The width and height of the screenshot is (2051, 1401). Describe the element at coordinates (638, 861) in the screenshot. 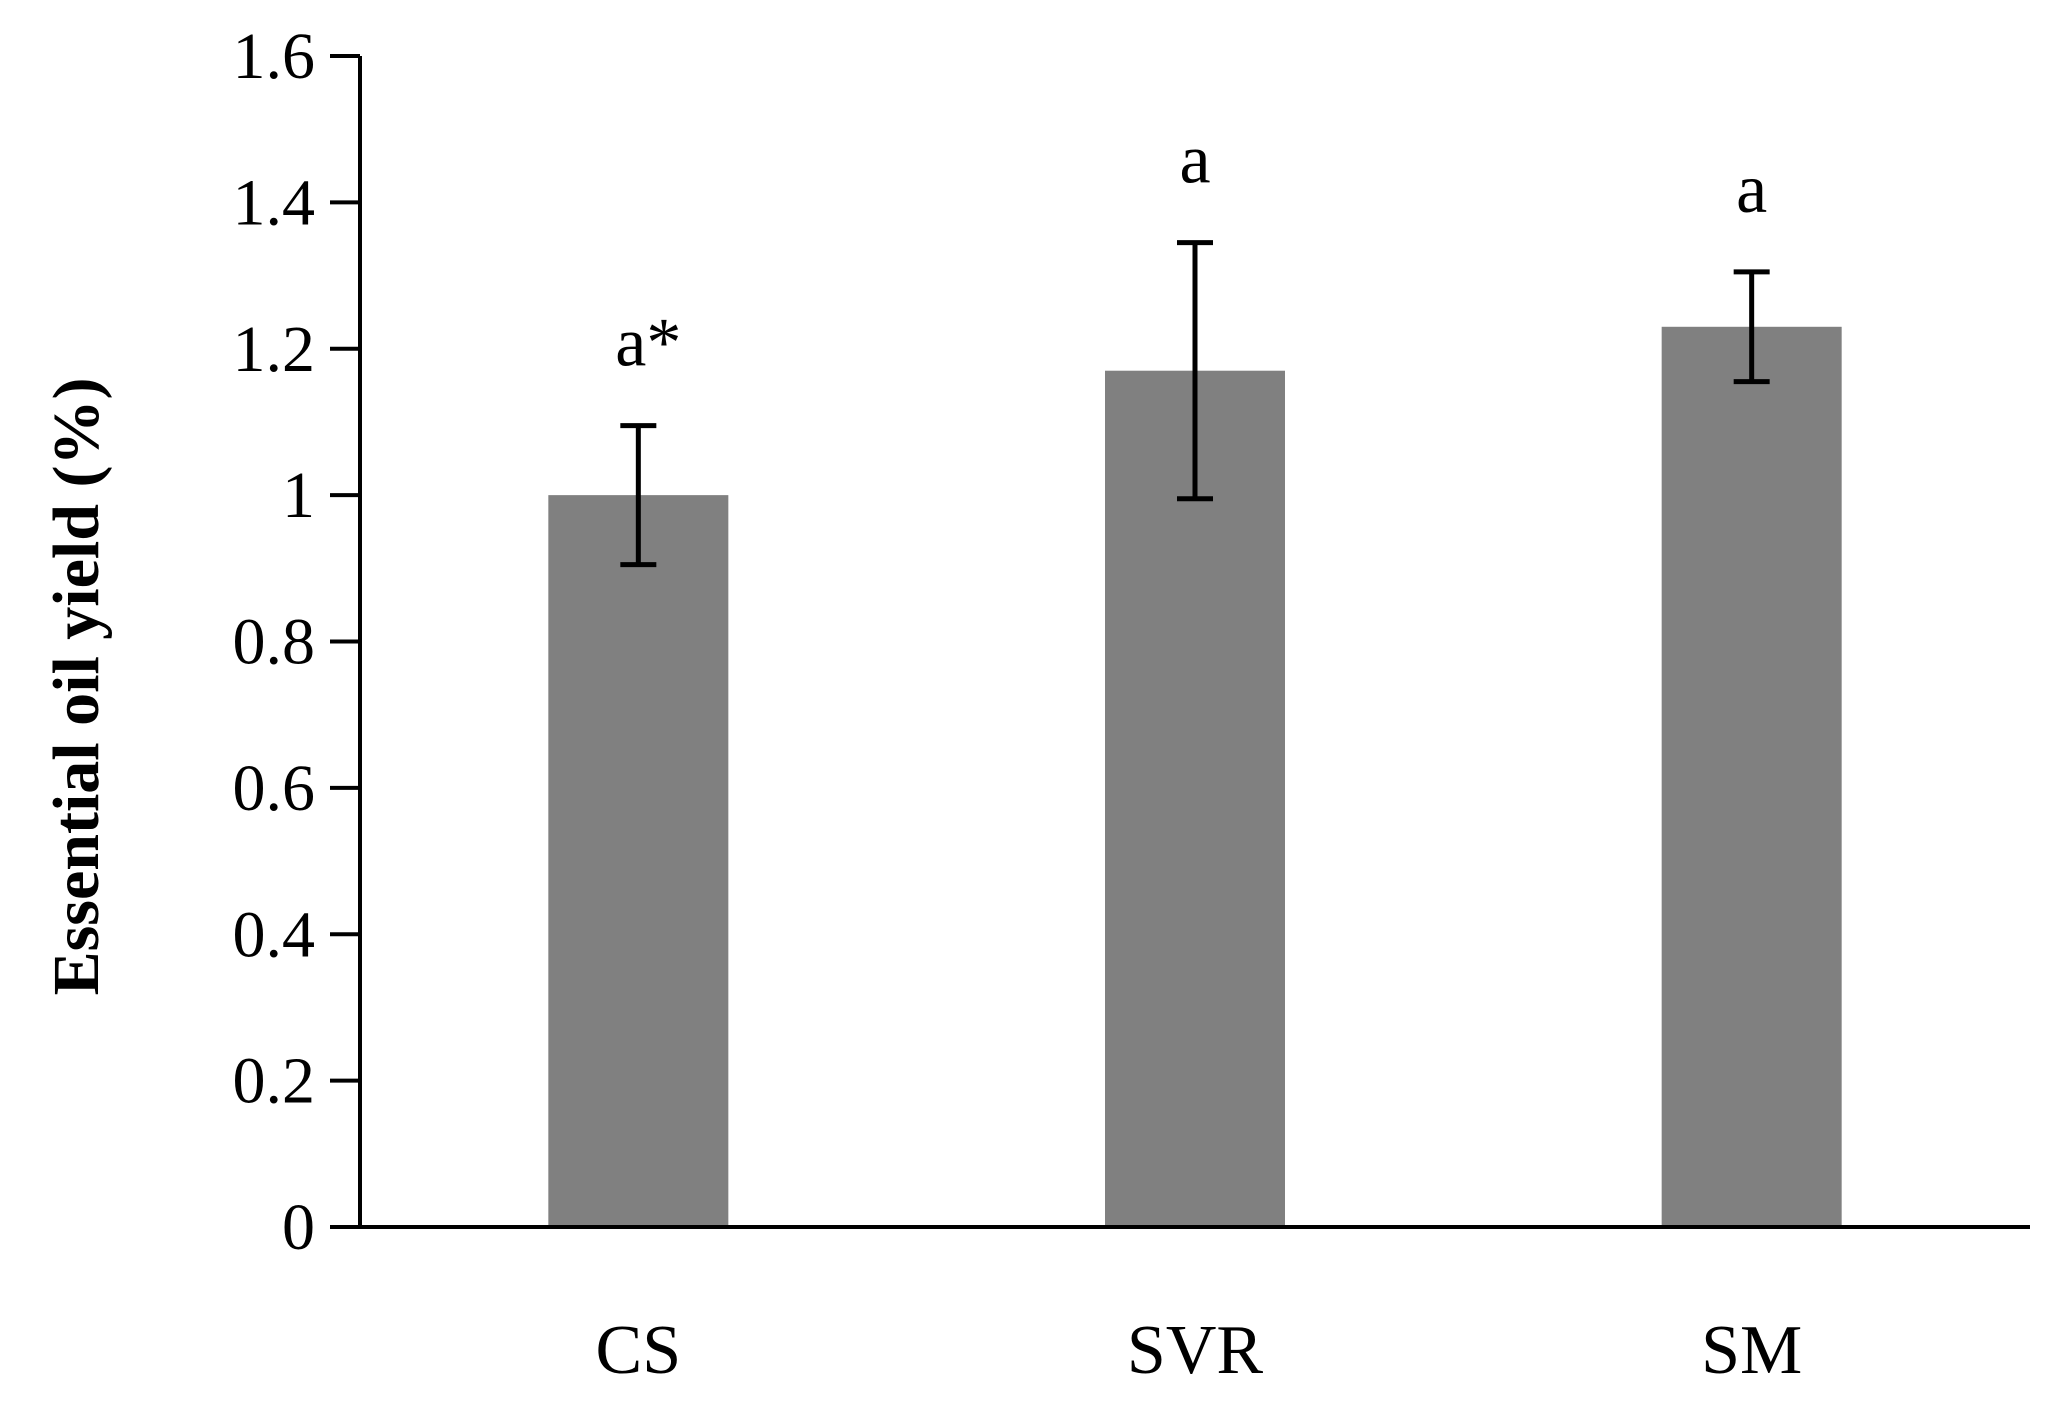

I see `bar-cs` at that location.